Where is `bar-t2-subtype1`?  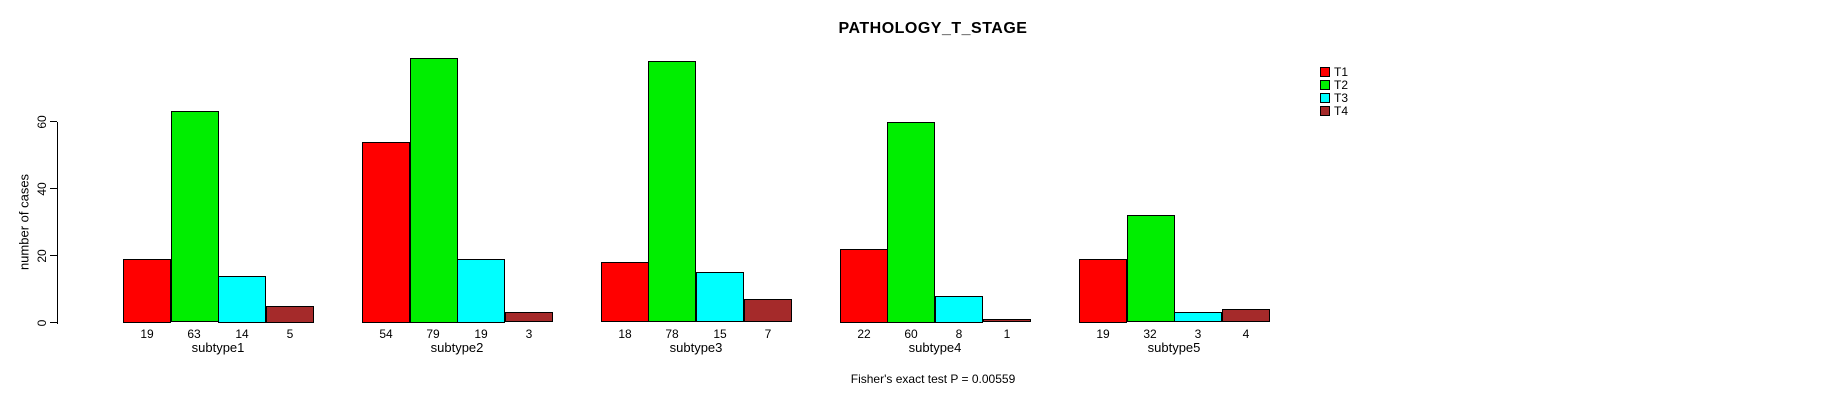 bar-t2-subtype1 is located at coordinates (195, 216).